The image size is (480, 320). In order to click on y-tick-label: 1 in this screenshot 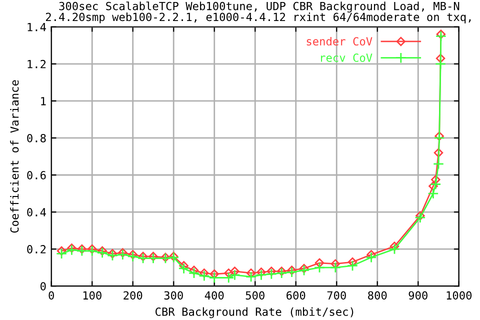, I will do `click(43, 101)`.